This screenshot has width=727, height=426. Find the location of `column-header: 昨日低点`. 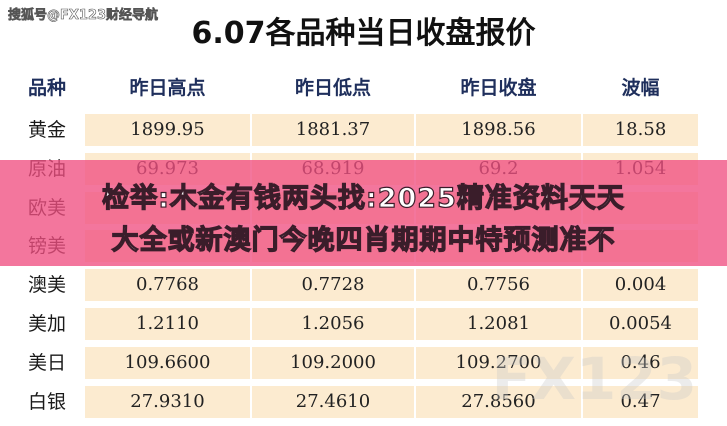

column-header: 昨日低点 is located at coordinates (332, 88).